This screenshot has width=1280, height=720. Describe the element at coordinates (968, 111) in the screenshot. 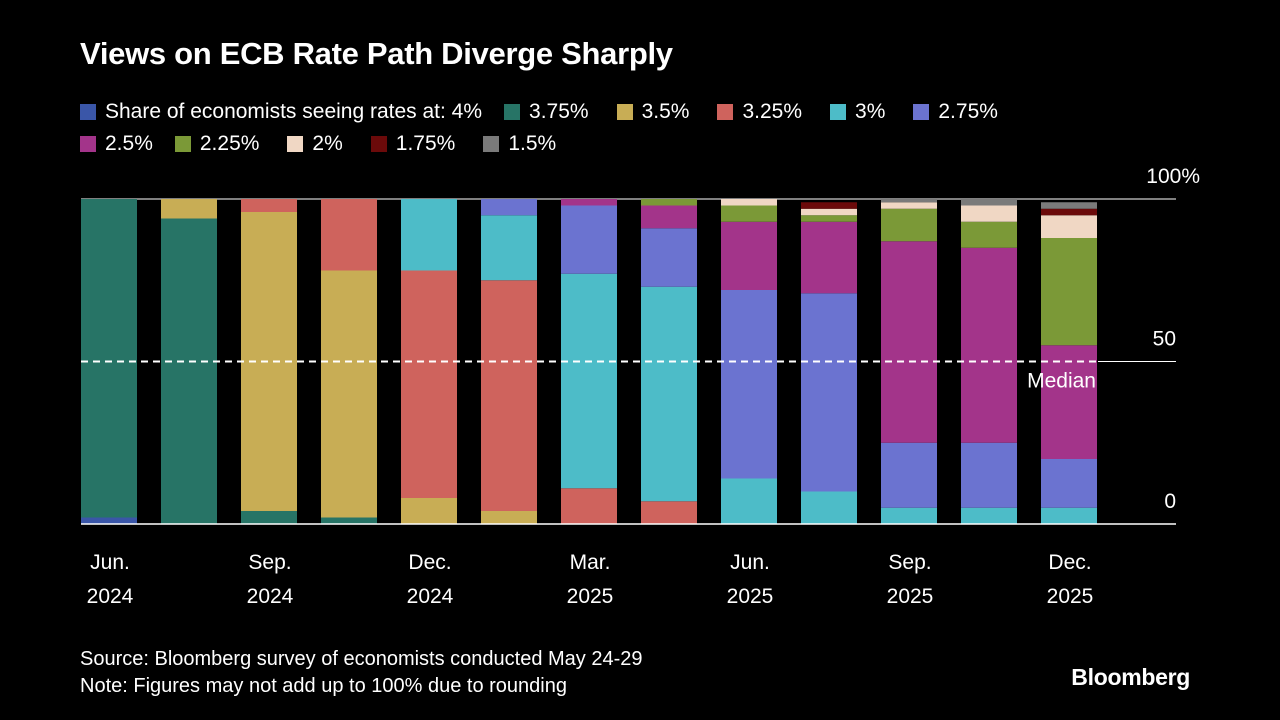

I see `legend-label: 2.75%` at that location.